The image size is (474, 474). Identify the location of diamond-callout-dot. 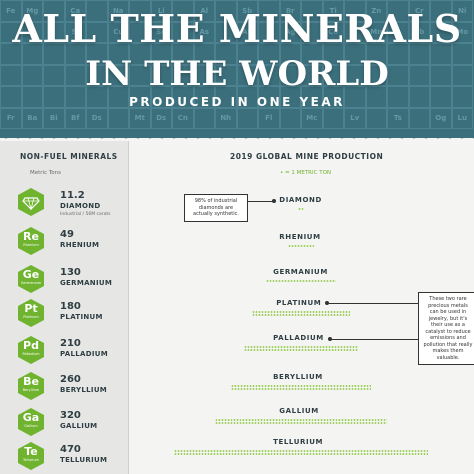
(274, 201).